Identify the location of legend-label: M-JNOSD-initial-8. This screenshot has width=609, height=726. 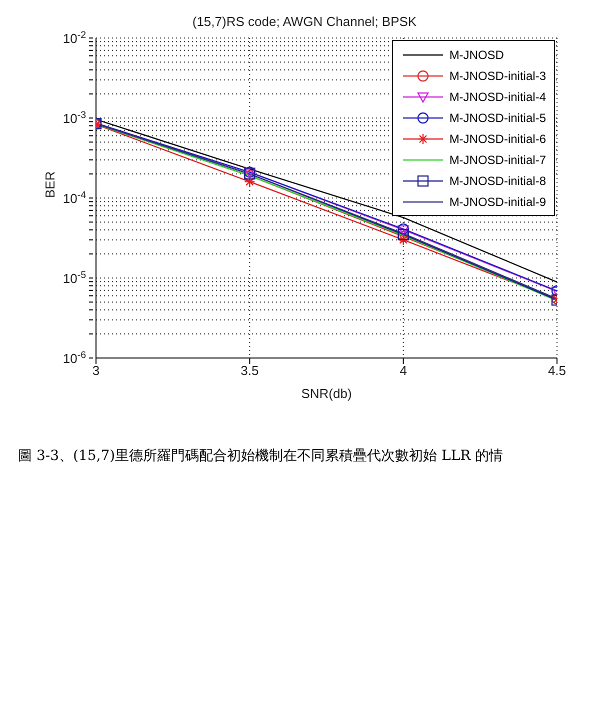
(497, 181).